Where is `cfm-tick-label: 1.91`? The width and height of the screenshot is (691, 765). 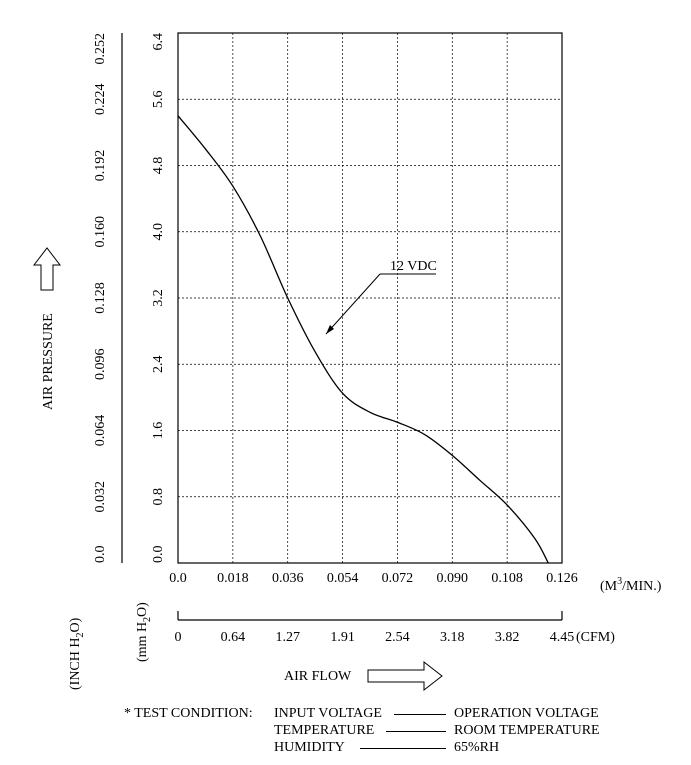
cfm-tick-label: 1.91 is located at coordinates (342, 637).